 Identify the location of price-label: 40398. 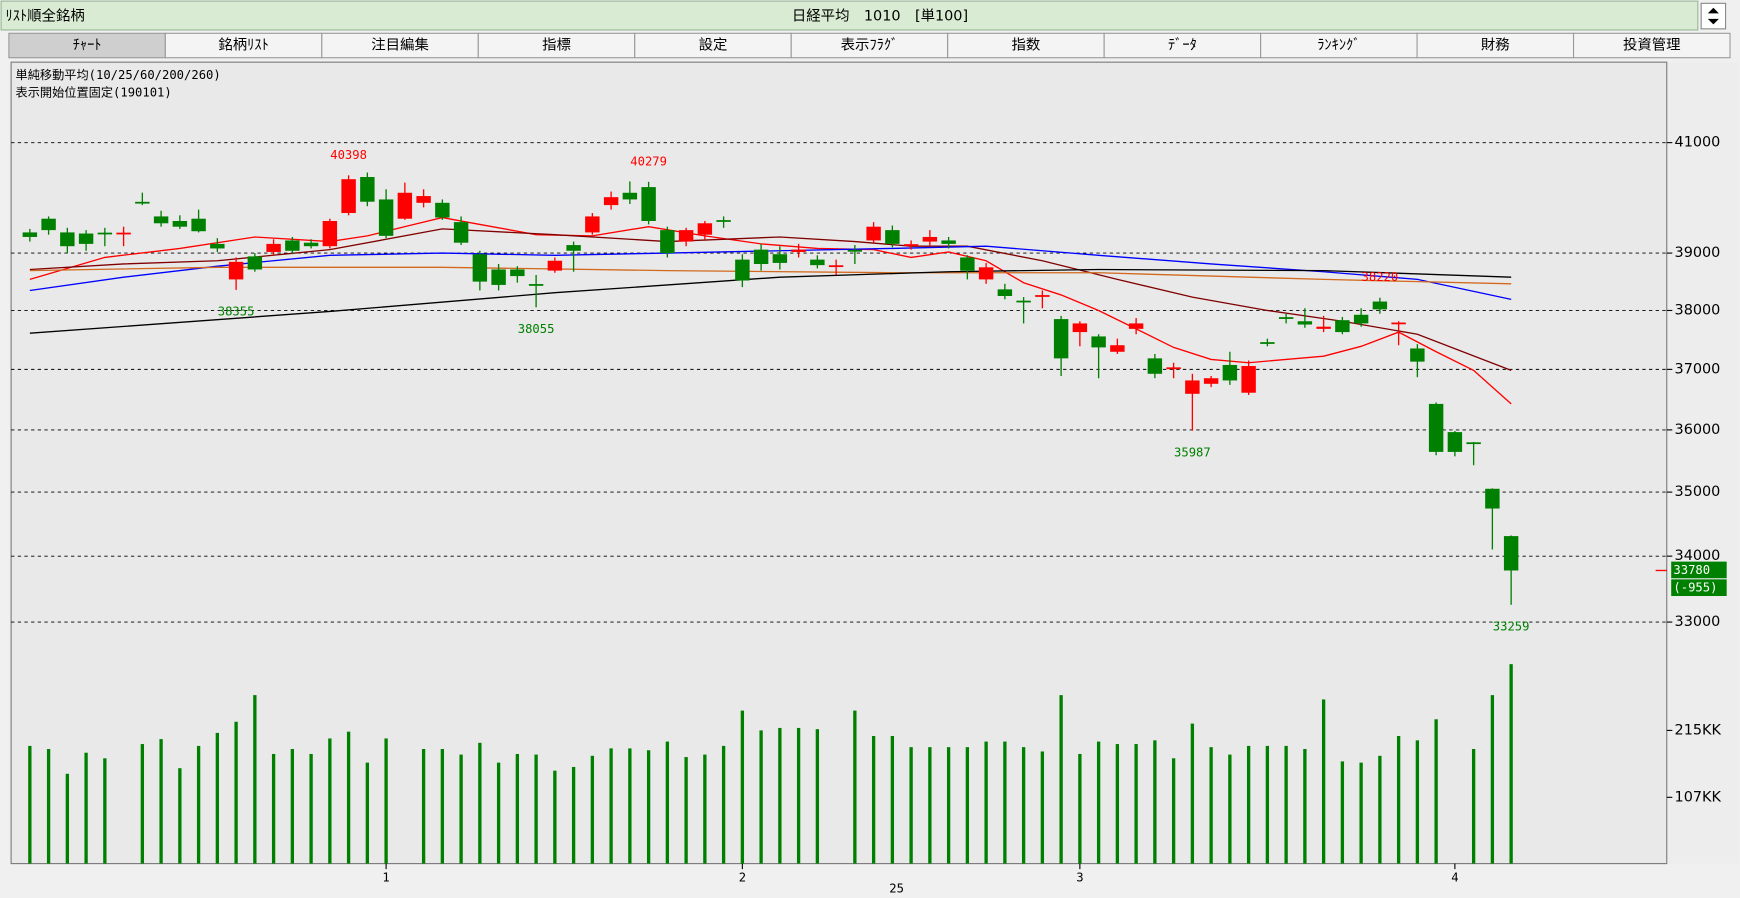
(348, 155).